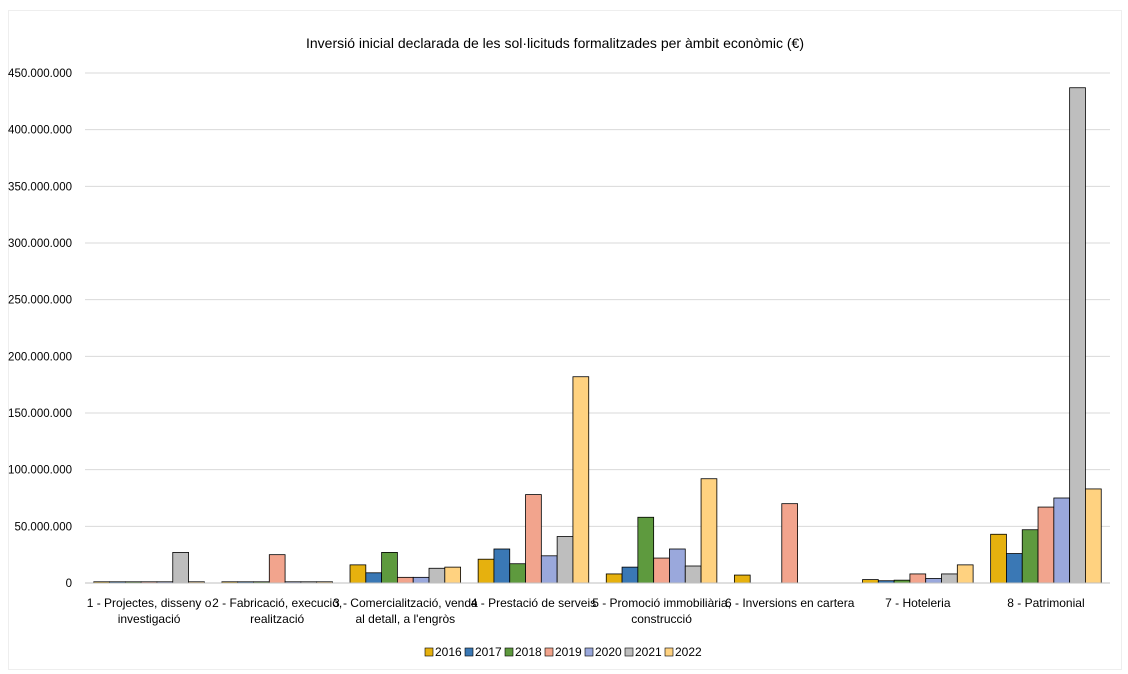 The image size is (1128, 674). I want to click on legend-label: 2022, so click(688, 652).